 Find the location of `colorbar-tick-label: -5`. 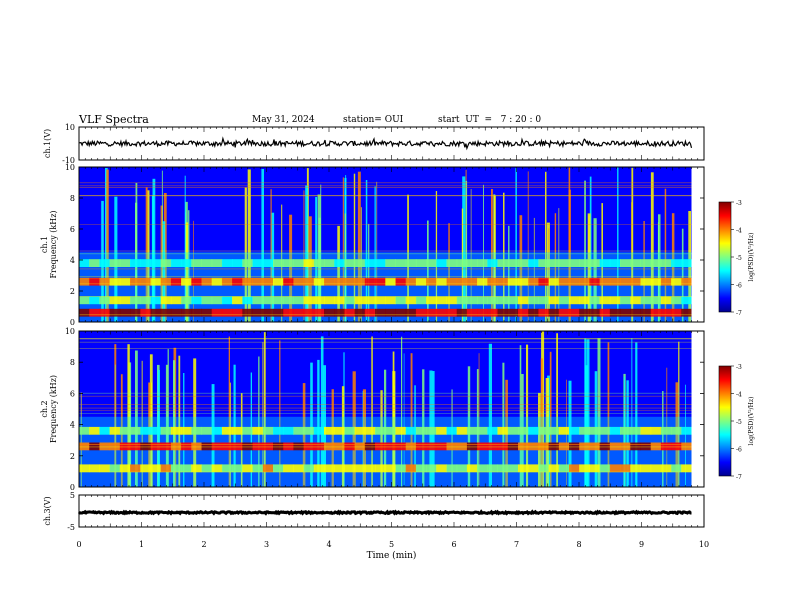

colorbar-tick-label: -5 is located at coordinates (739, 258).